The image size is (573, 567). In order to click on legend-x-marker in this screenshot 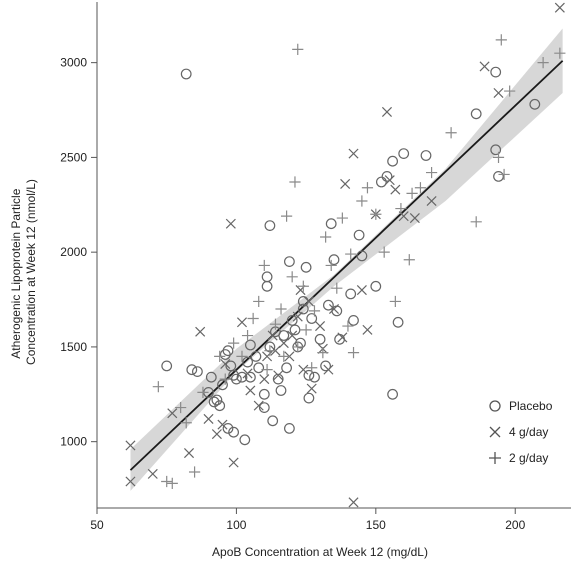, I will do `click(495, 432)`.